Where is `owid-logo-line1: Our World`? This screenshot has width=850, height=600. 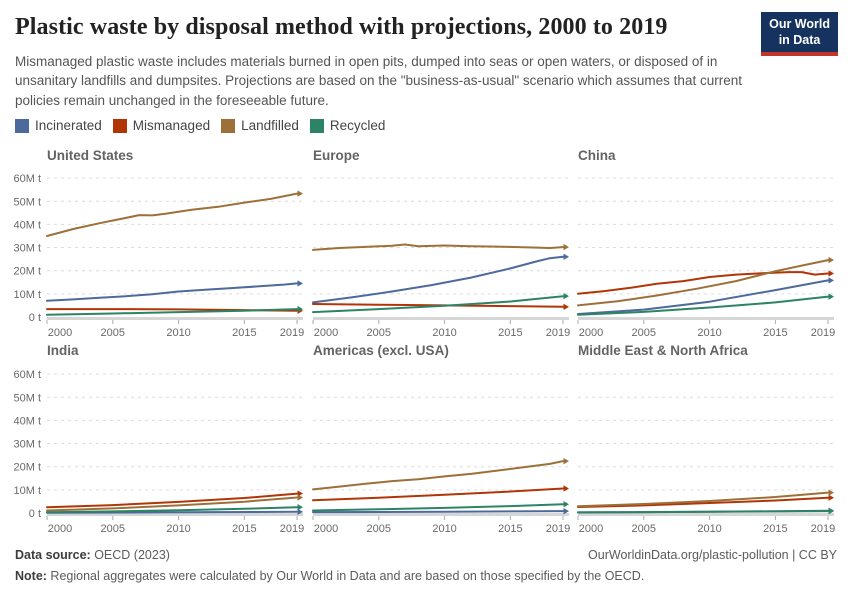 owid-logo-line1: Our World is located at coordinates (799, 24).